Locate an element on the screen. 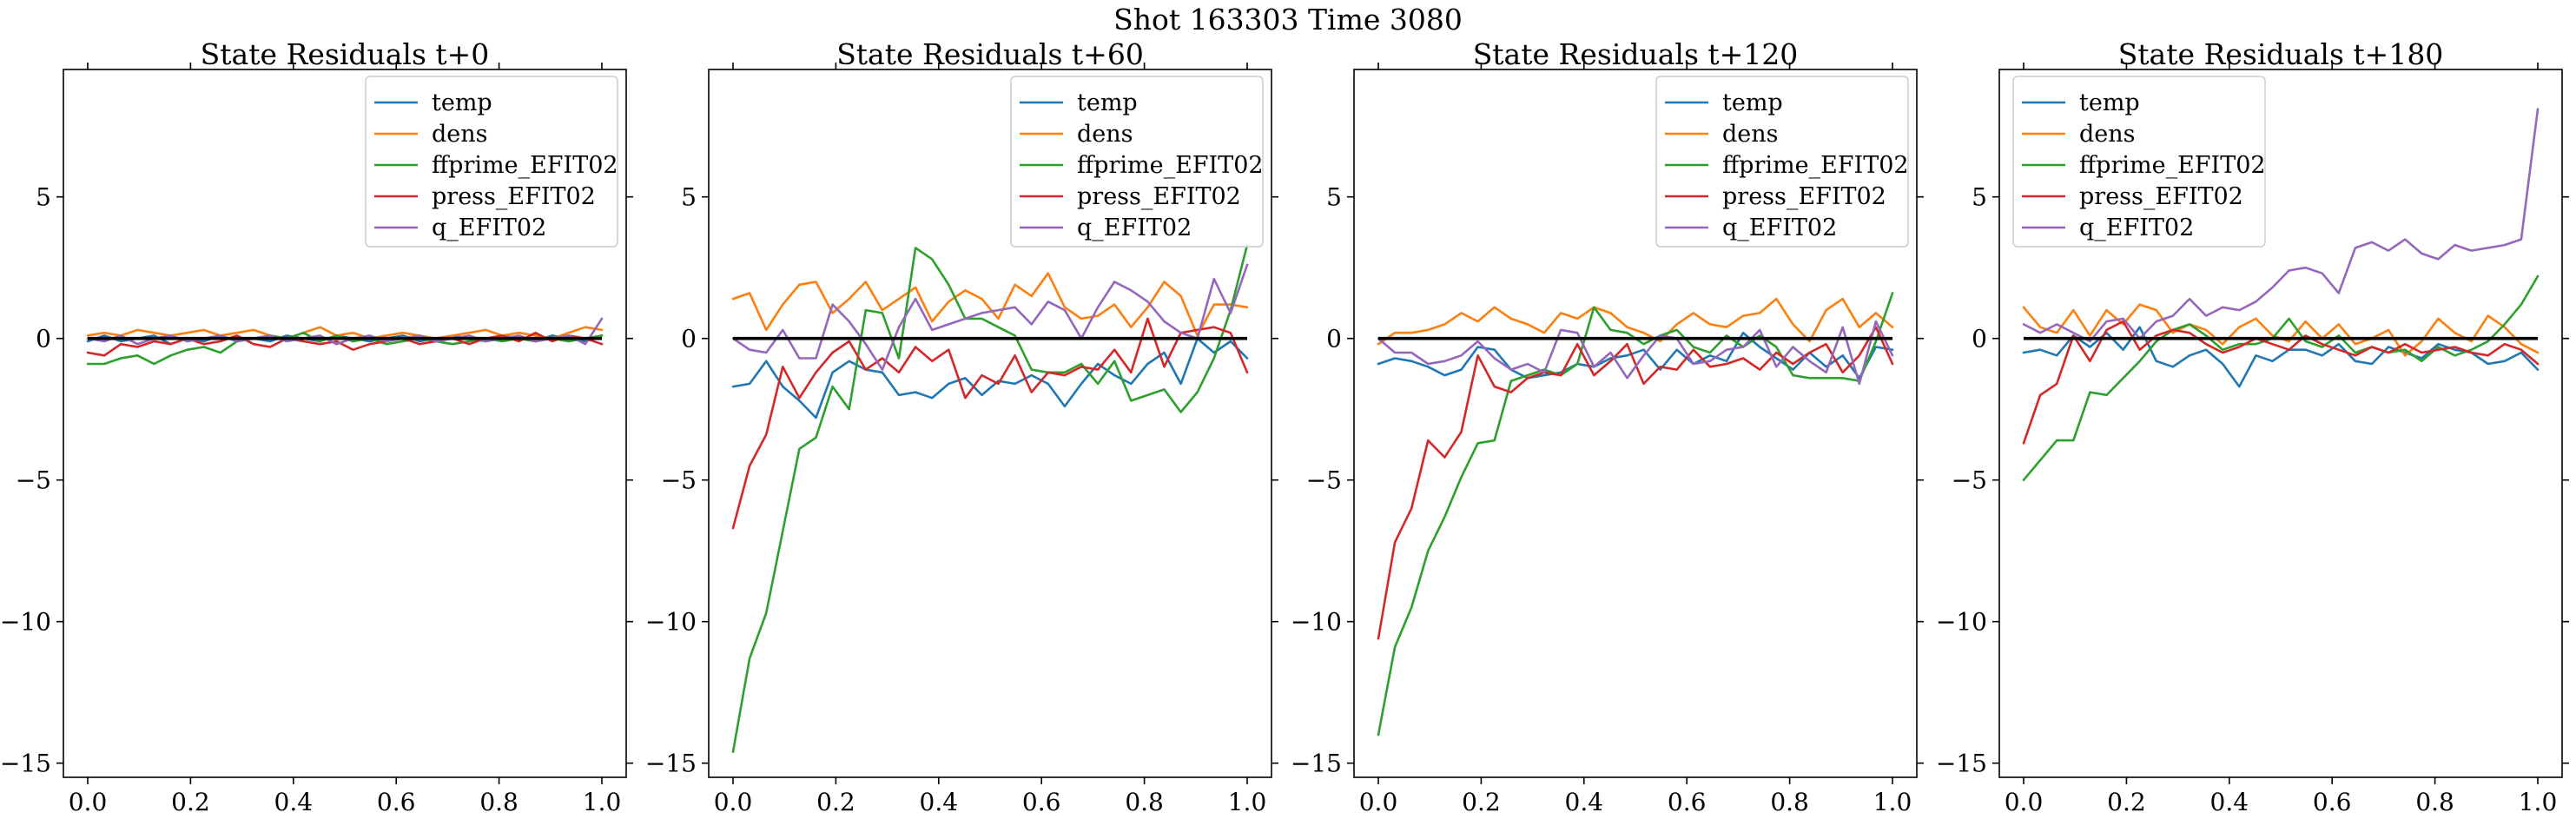  panel-title: State Residuals t+60 is located at coordinates (990, 54).